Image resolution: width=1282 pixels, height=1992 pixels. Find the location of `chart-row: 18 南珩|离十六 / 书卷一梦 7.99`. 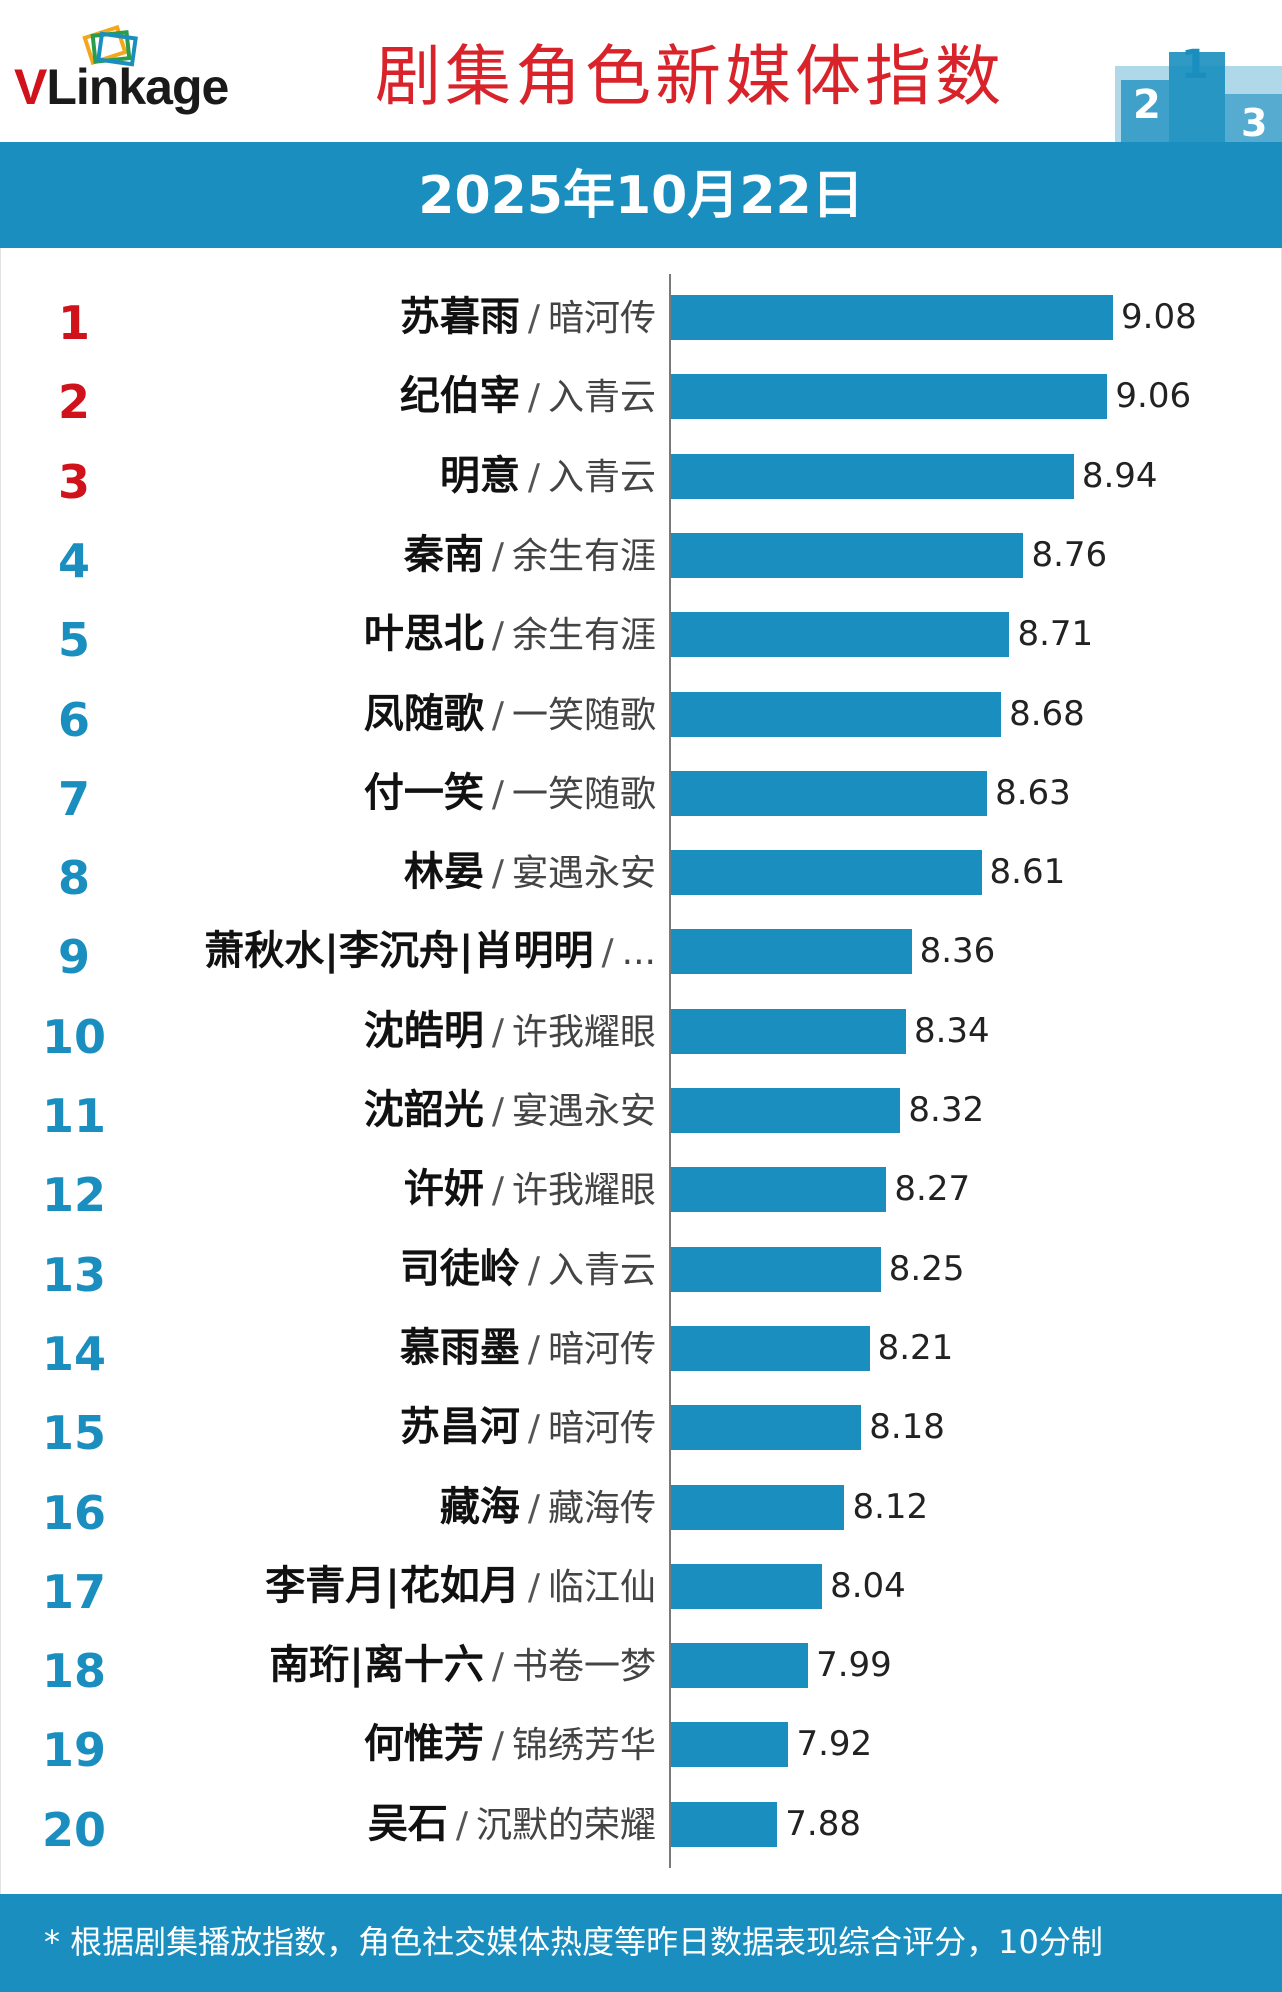

chart-row: 18 南珩|离十六 / 书卷一梦 7.99 is located at coordinates (641, 1665).